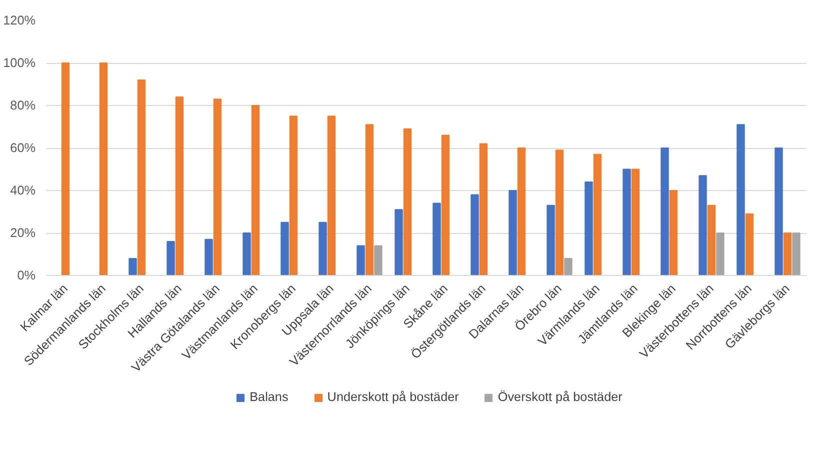 This screenshot has width=829, height=449. Describe the element at coordinates (23, 191) in the screenshot. I see `y-tick-label: 40%` at that location.